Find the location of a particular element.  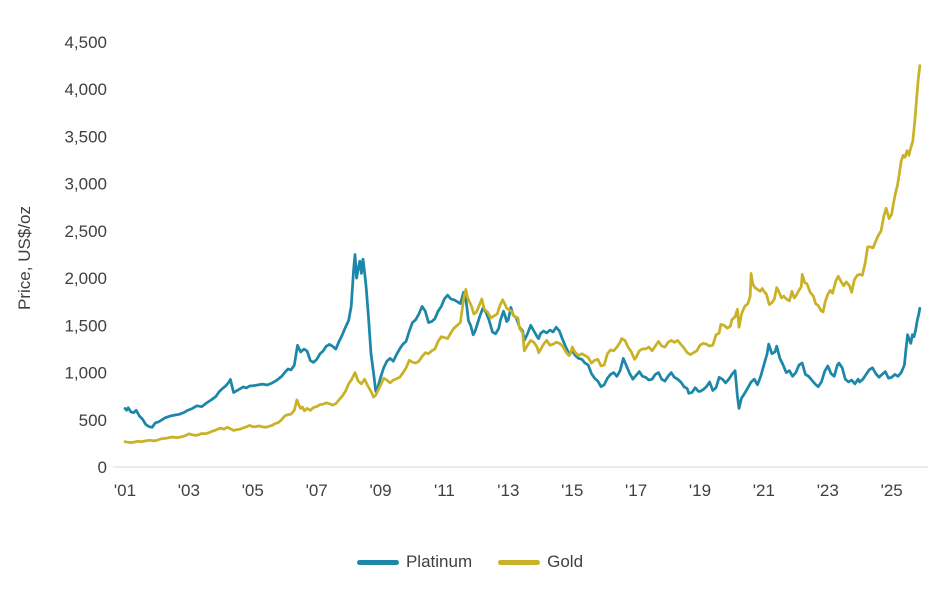

y-tick-label: 4,000 is located at coordinates (85, 89).